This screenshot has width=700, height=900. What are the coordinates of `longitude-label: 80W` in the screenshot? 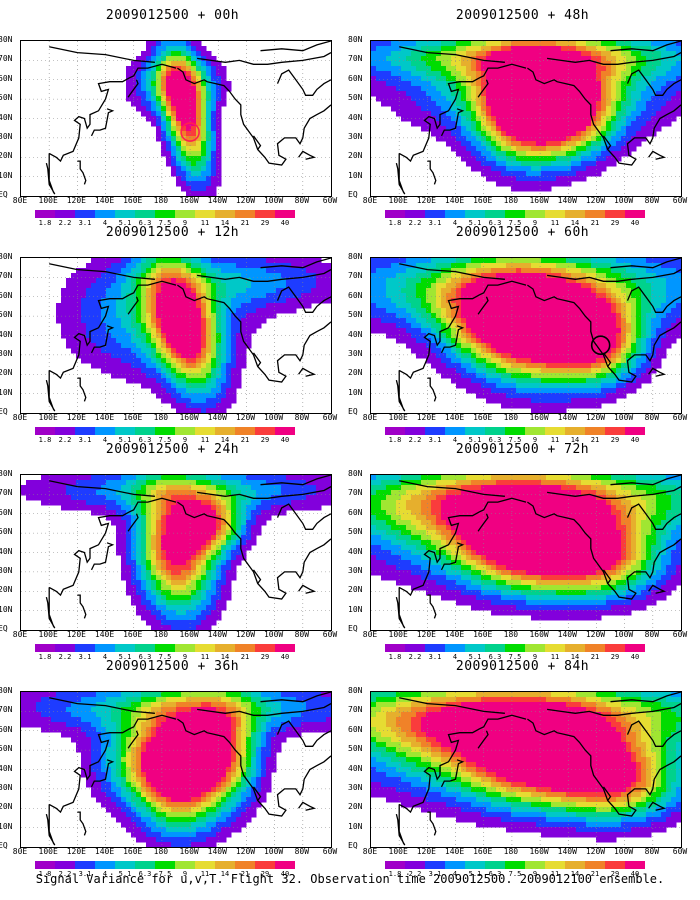 It's located at (652, 851).